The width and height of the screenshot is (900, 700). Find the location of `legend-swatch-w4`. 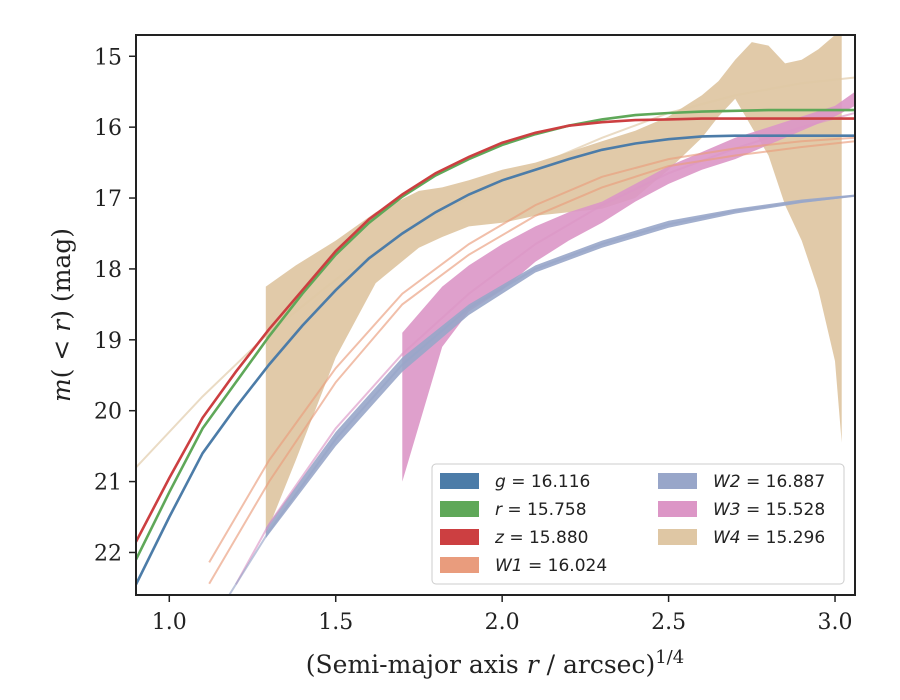

legend-swatch-w4 is located at coordinates (677, 537).